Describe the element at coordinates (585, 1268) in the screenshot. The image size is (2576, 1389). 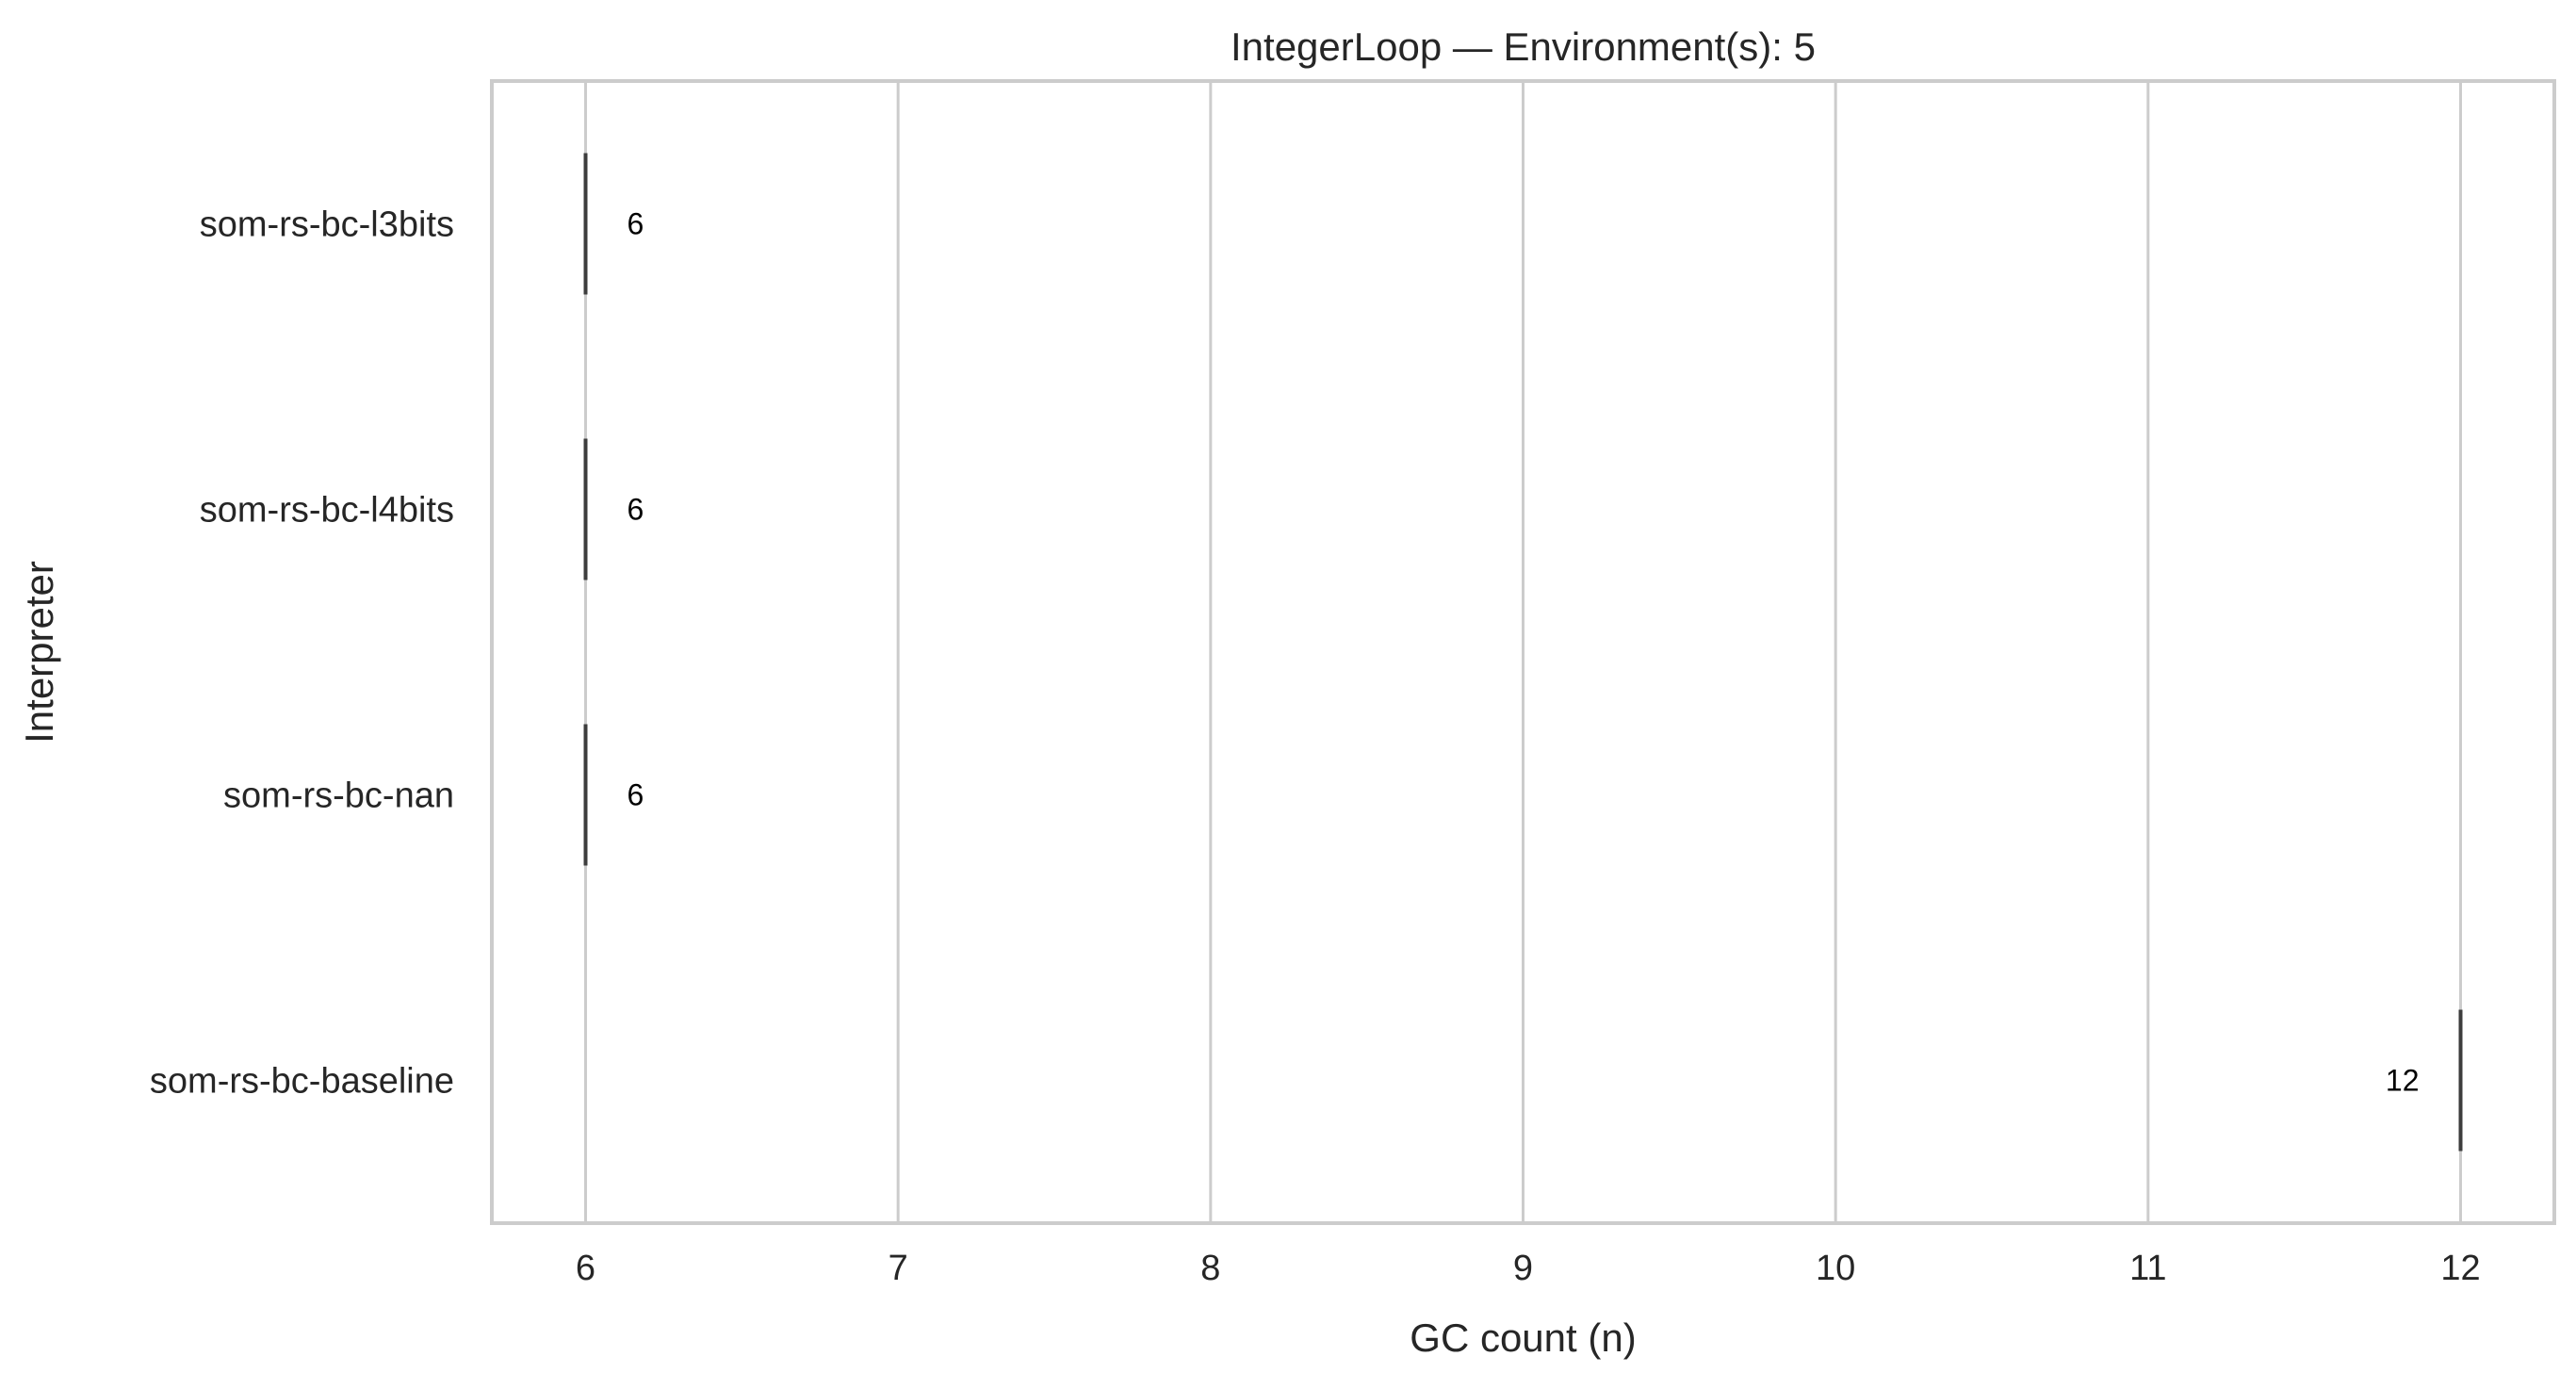
I see `x-tick-label: 6` at that location.